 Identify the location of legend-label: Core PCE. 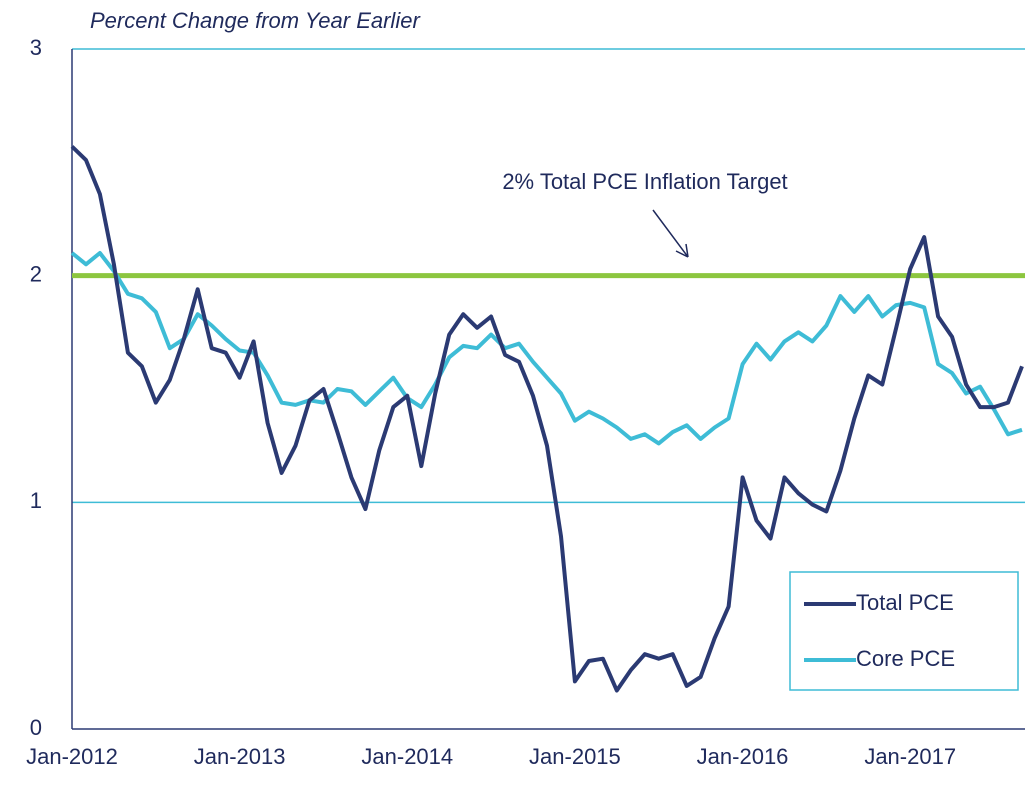
(905, 658).